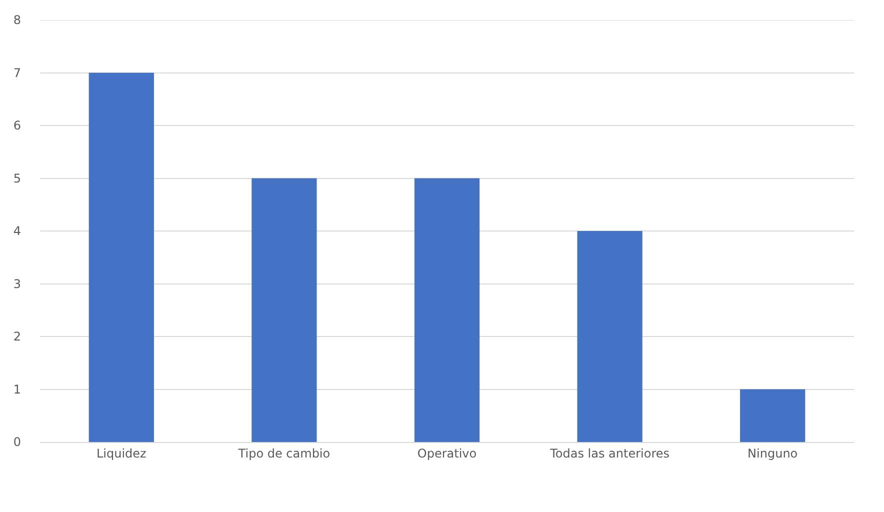 The image size is (884, 512). What do you see at coordinates (17, 20) in the screenshot?
I see `y-tick-label: 8` at bounding box center [17, 20].